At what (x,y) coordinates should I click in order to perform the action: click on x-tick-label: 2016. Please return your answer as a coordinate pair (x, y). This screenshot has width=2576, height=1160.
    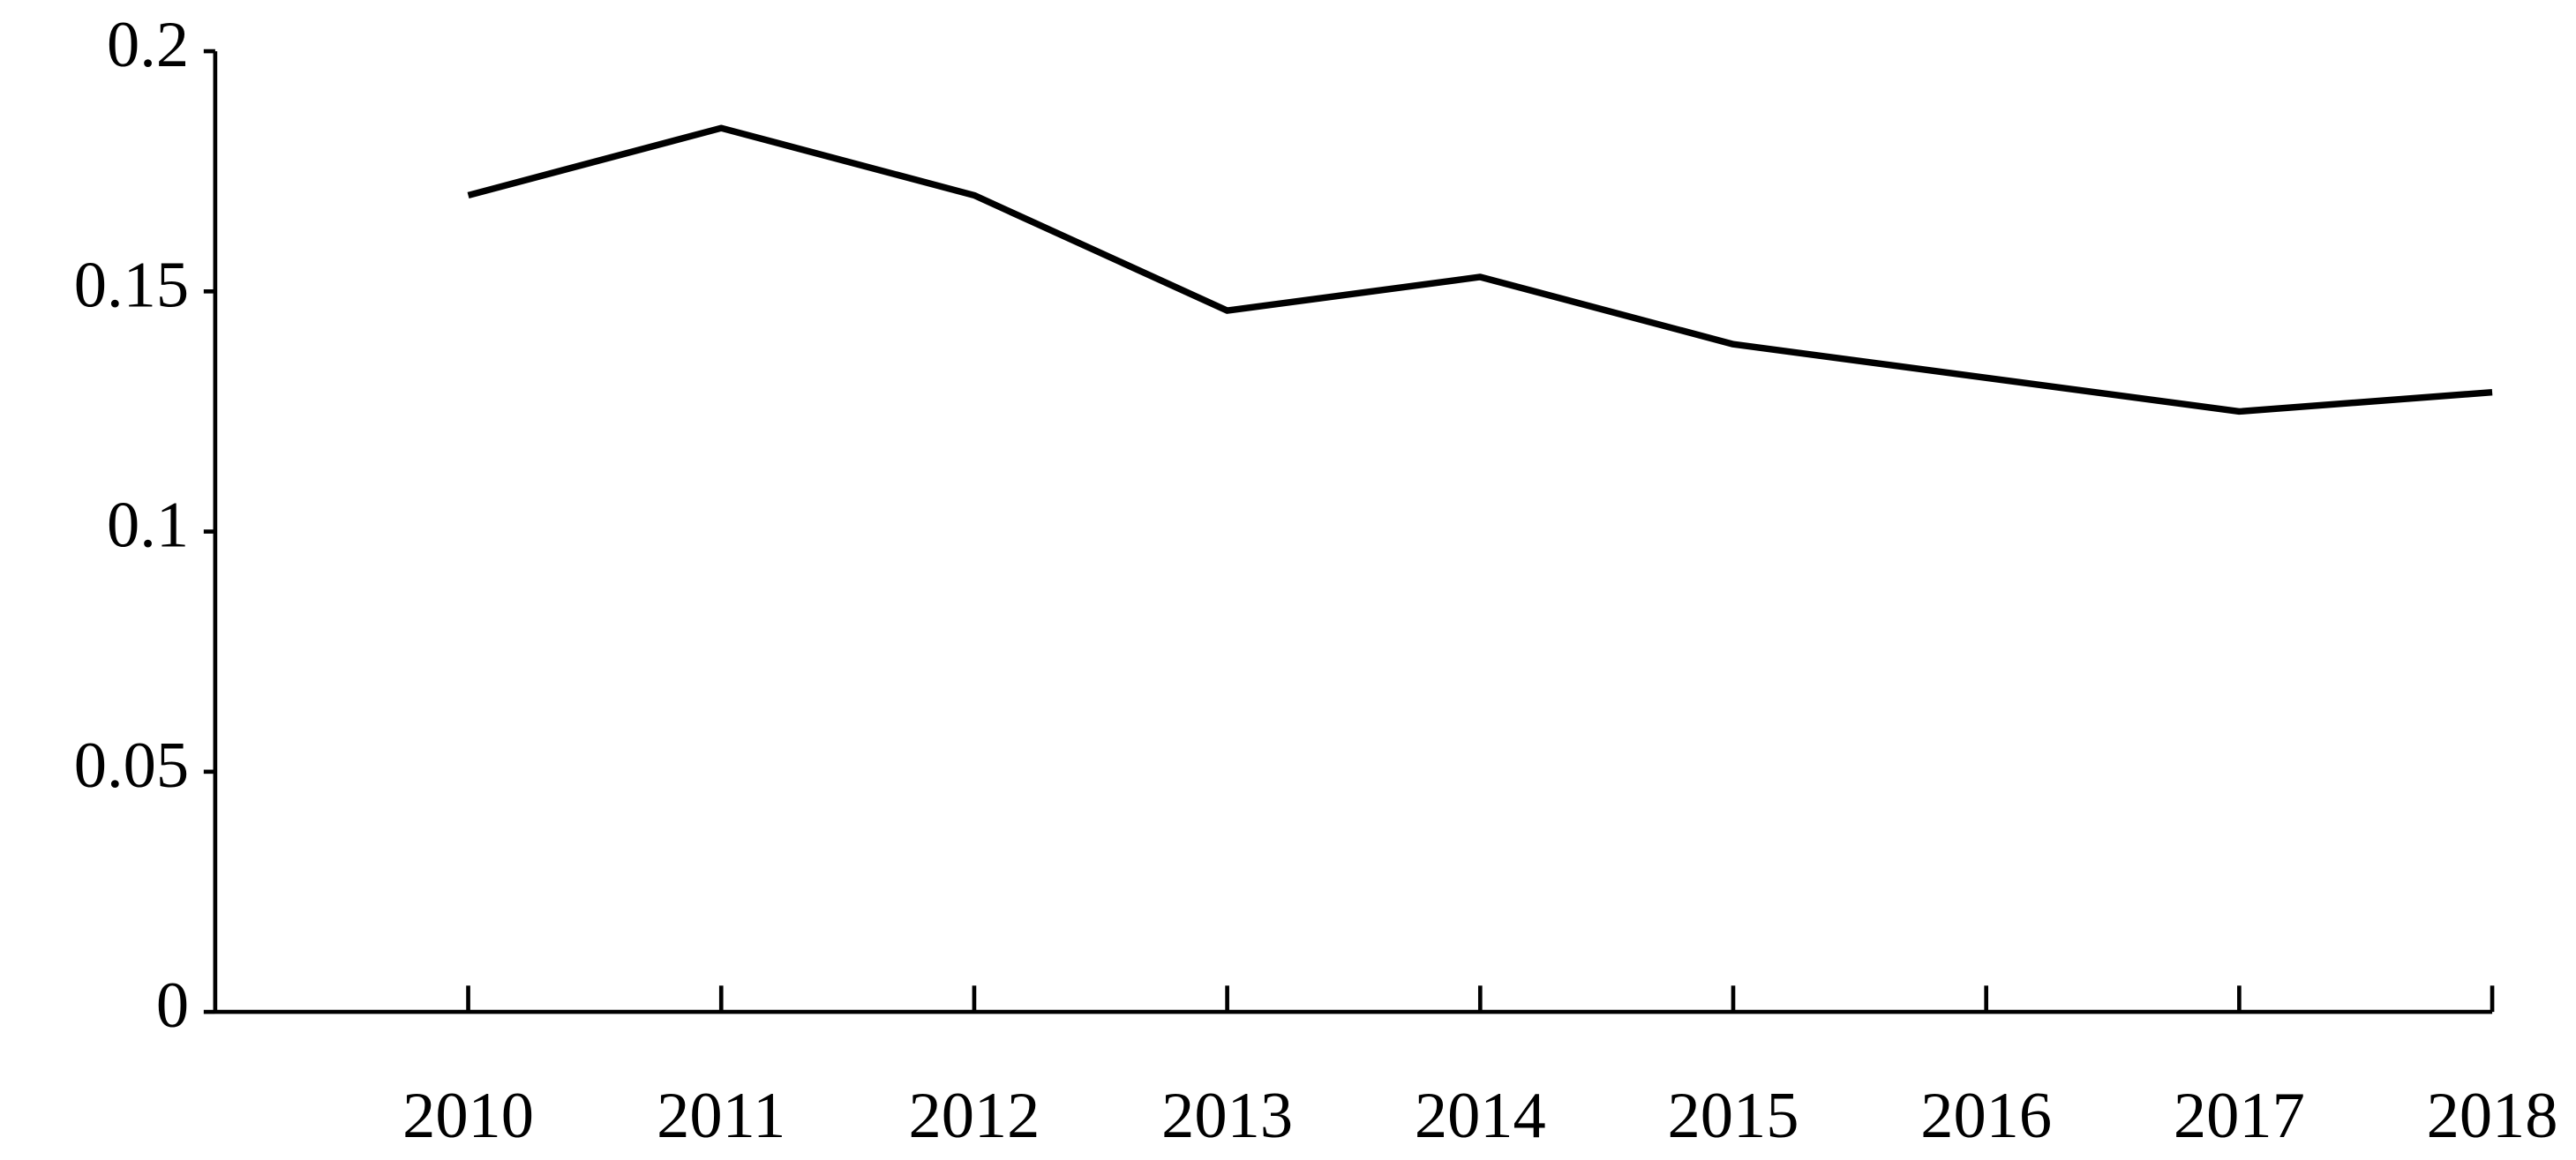
    Looking at the image, I should click on (1986, 1116).